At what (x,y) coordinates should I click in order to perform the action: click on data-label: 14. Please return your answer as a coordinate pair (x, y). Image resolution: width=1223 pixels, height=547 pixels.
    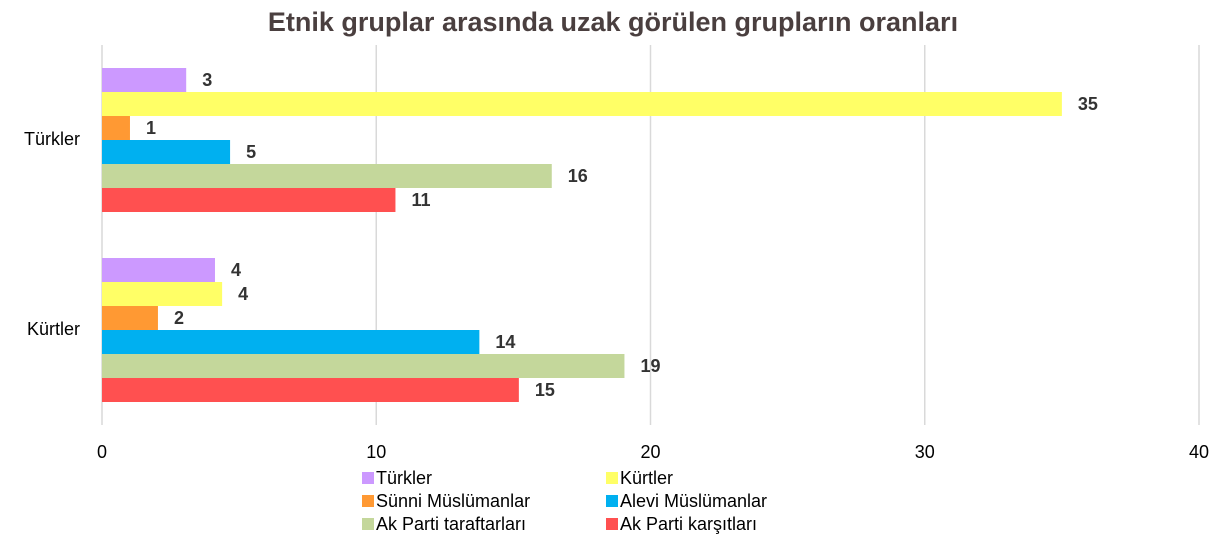
    Looking at the image, I should click on (505, 342).